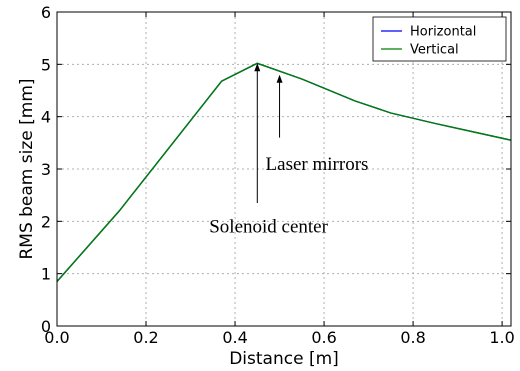 This screenshot has width=520, height=371. Describe the element at coordinates (145, 337) in the screenshot. I see `x-tick-label: 0.2` at that location.